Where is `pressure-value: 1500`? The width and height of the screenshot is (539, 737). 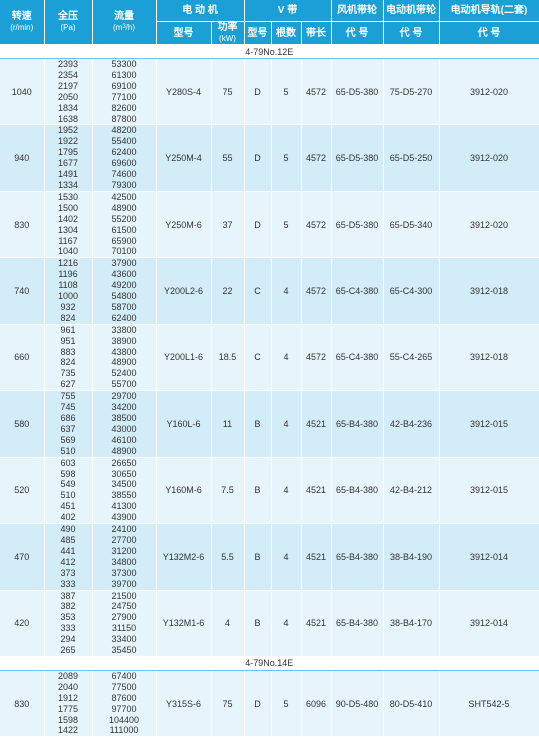
pressure-value: 1500 is located at coordinates (68, 207).